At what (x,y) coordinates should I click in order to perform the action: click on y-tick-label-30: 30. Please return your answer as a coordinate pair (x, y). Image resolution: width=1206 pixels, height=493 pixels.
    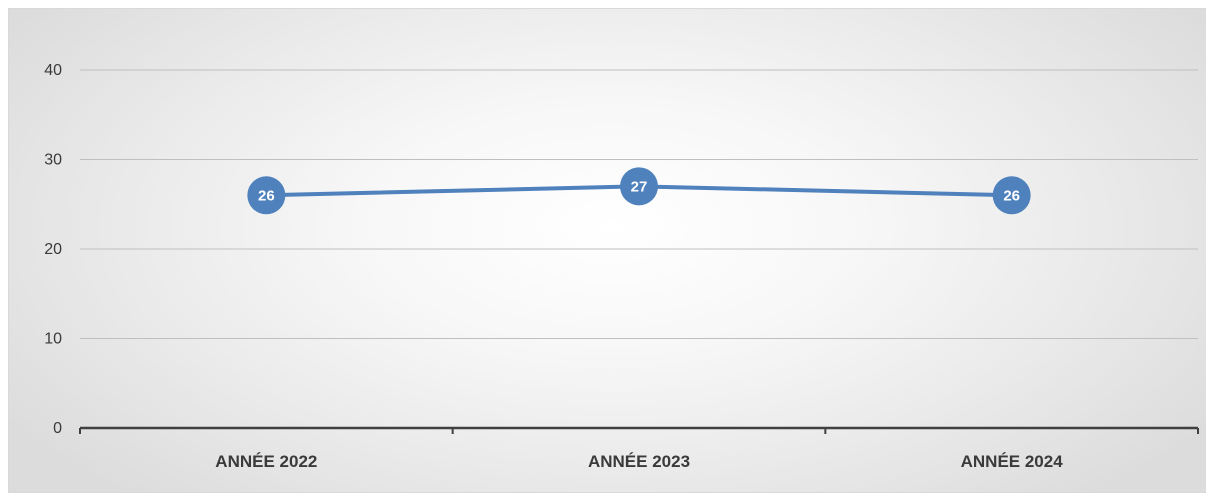
    Looking at the image, I should click on (53, 160).